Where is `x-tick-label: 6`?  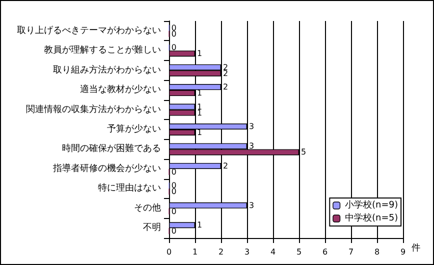 x-tick-label: 6 is located at coordinates (325, 252).